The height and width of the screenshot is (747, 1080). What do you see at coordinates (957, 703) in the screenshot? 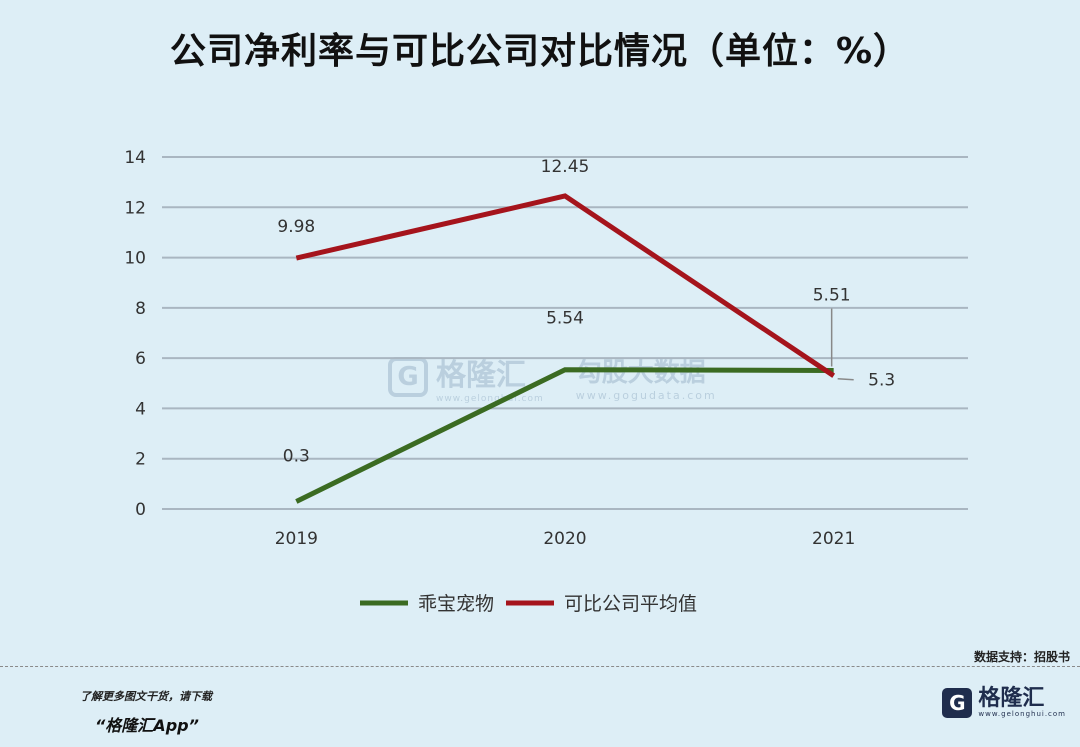
I see `footer-logo-icon: G` at bounding box center [957, 703].